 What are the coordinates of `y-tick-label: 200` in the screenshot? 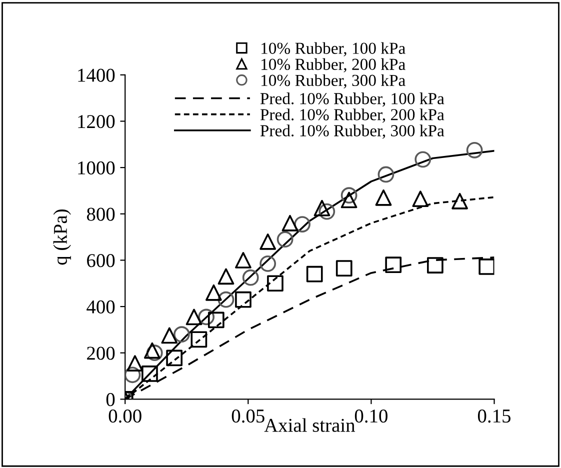 It's located at (101, 353).